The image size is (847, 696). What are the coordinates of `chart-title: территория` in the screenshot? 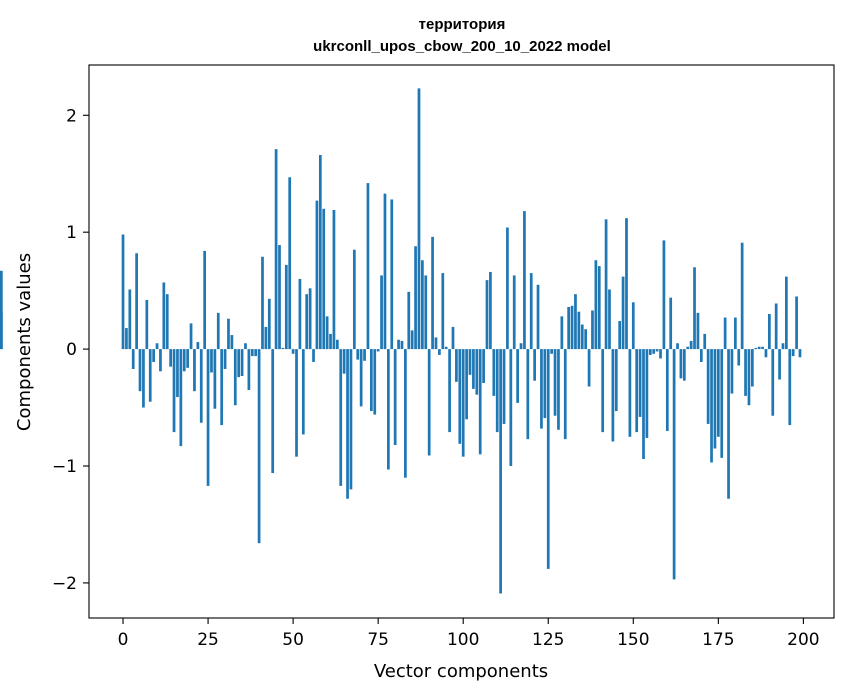 It's located at (462, 24).